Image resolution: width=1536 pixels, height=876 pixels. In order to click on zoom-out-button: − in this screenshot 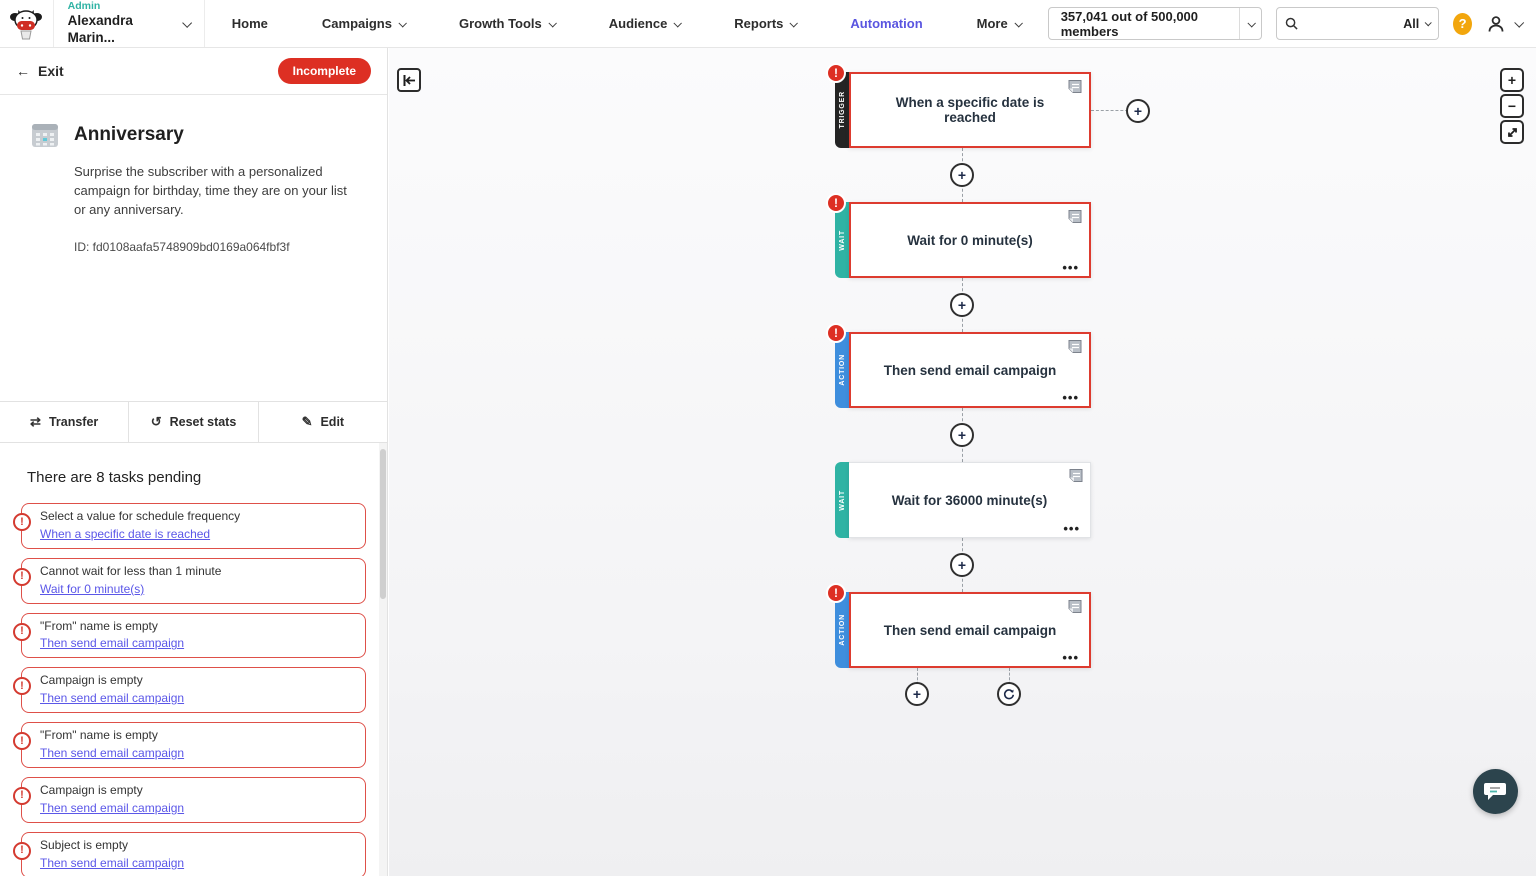, I will do `click(1512, 106)`.